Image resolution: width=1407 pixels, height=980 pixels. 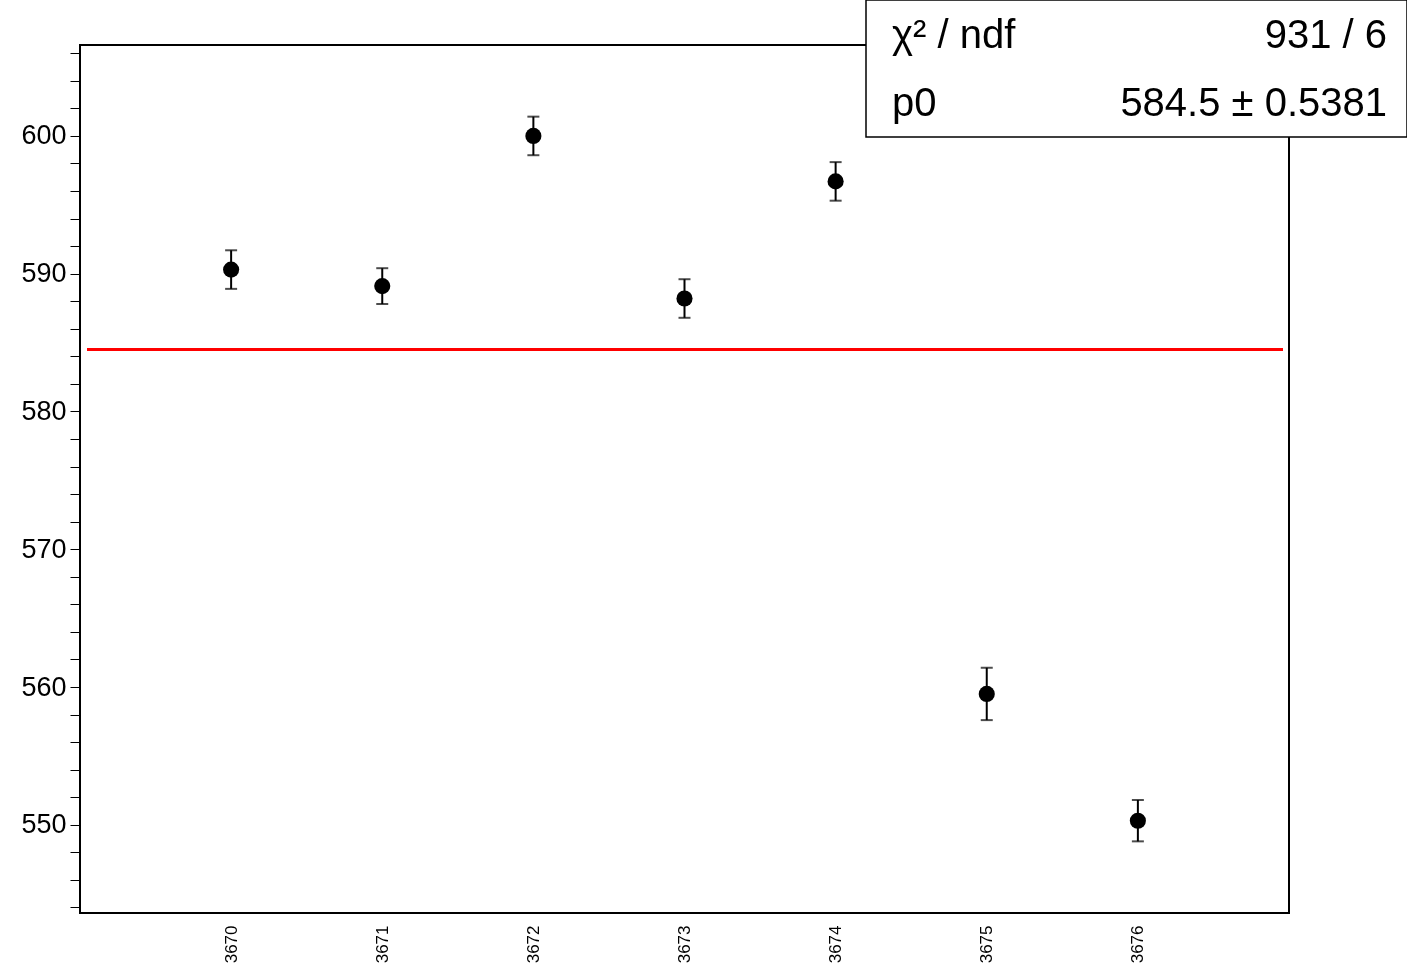 I want to click on x-tick-label: 3671, so click(x=382, y=944).